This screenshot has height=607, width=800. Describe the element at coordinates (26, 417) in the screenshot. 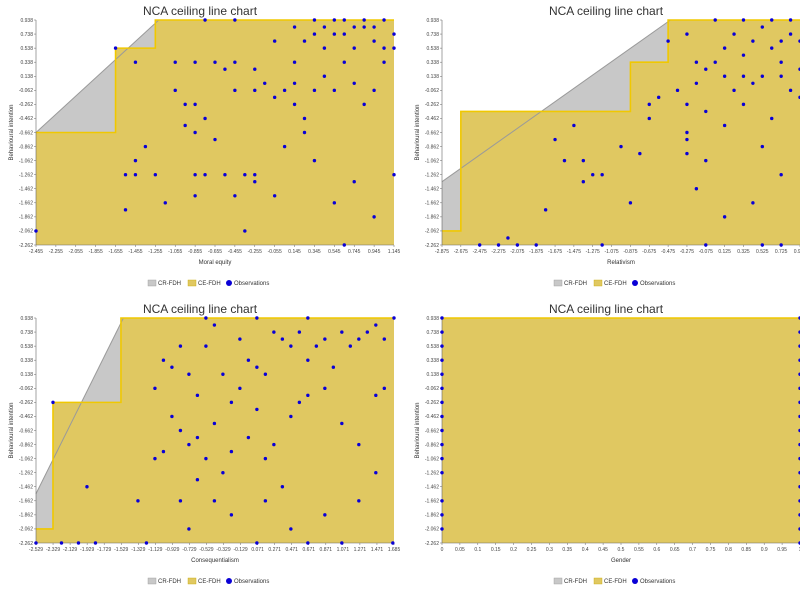

I see `y-tick-label: -0.462` at that location.